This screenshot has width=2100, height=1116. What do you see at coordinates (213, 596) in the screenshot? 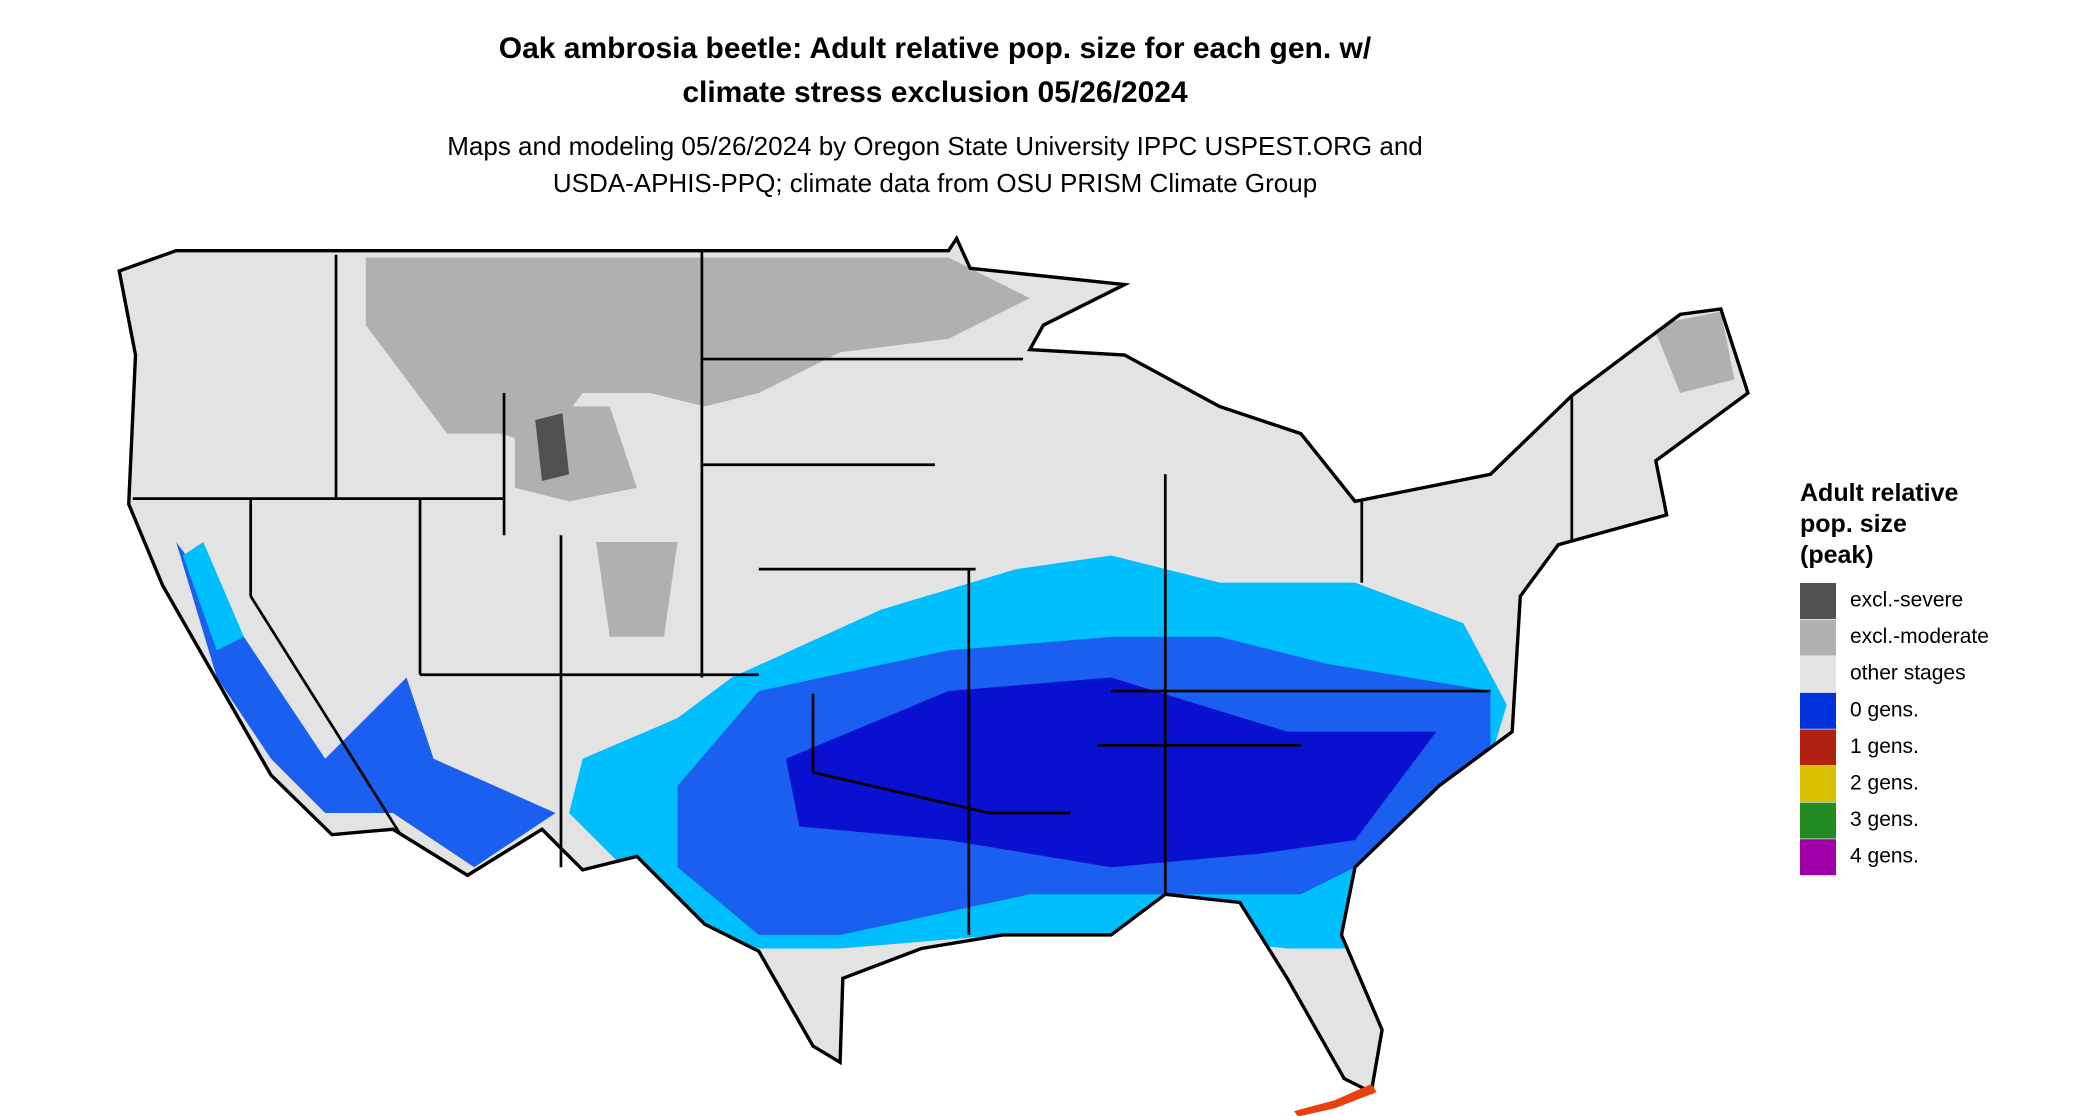
I see `zone-west-light` at bounding box center [213, 596].